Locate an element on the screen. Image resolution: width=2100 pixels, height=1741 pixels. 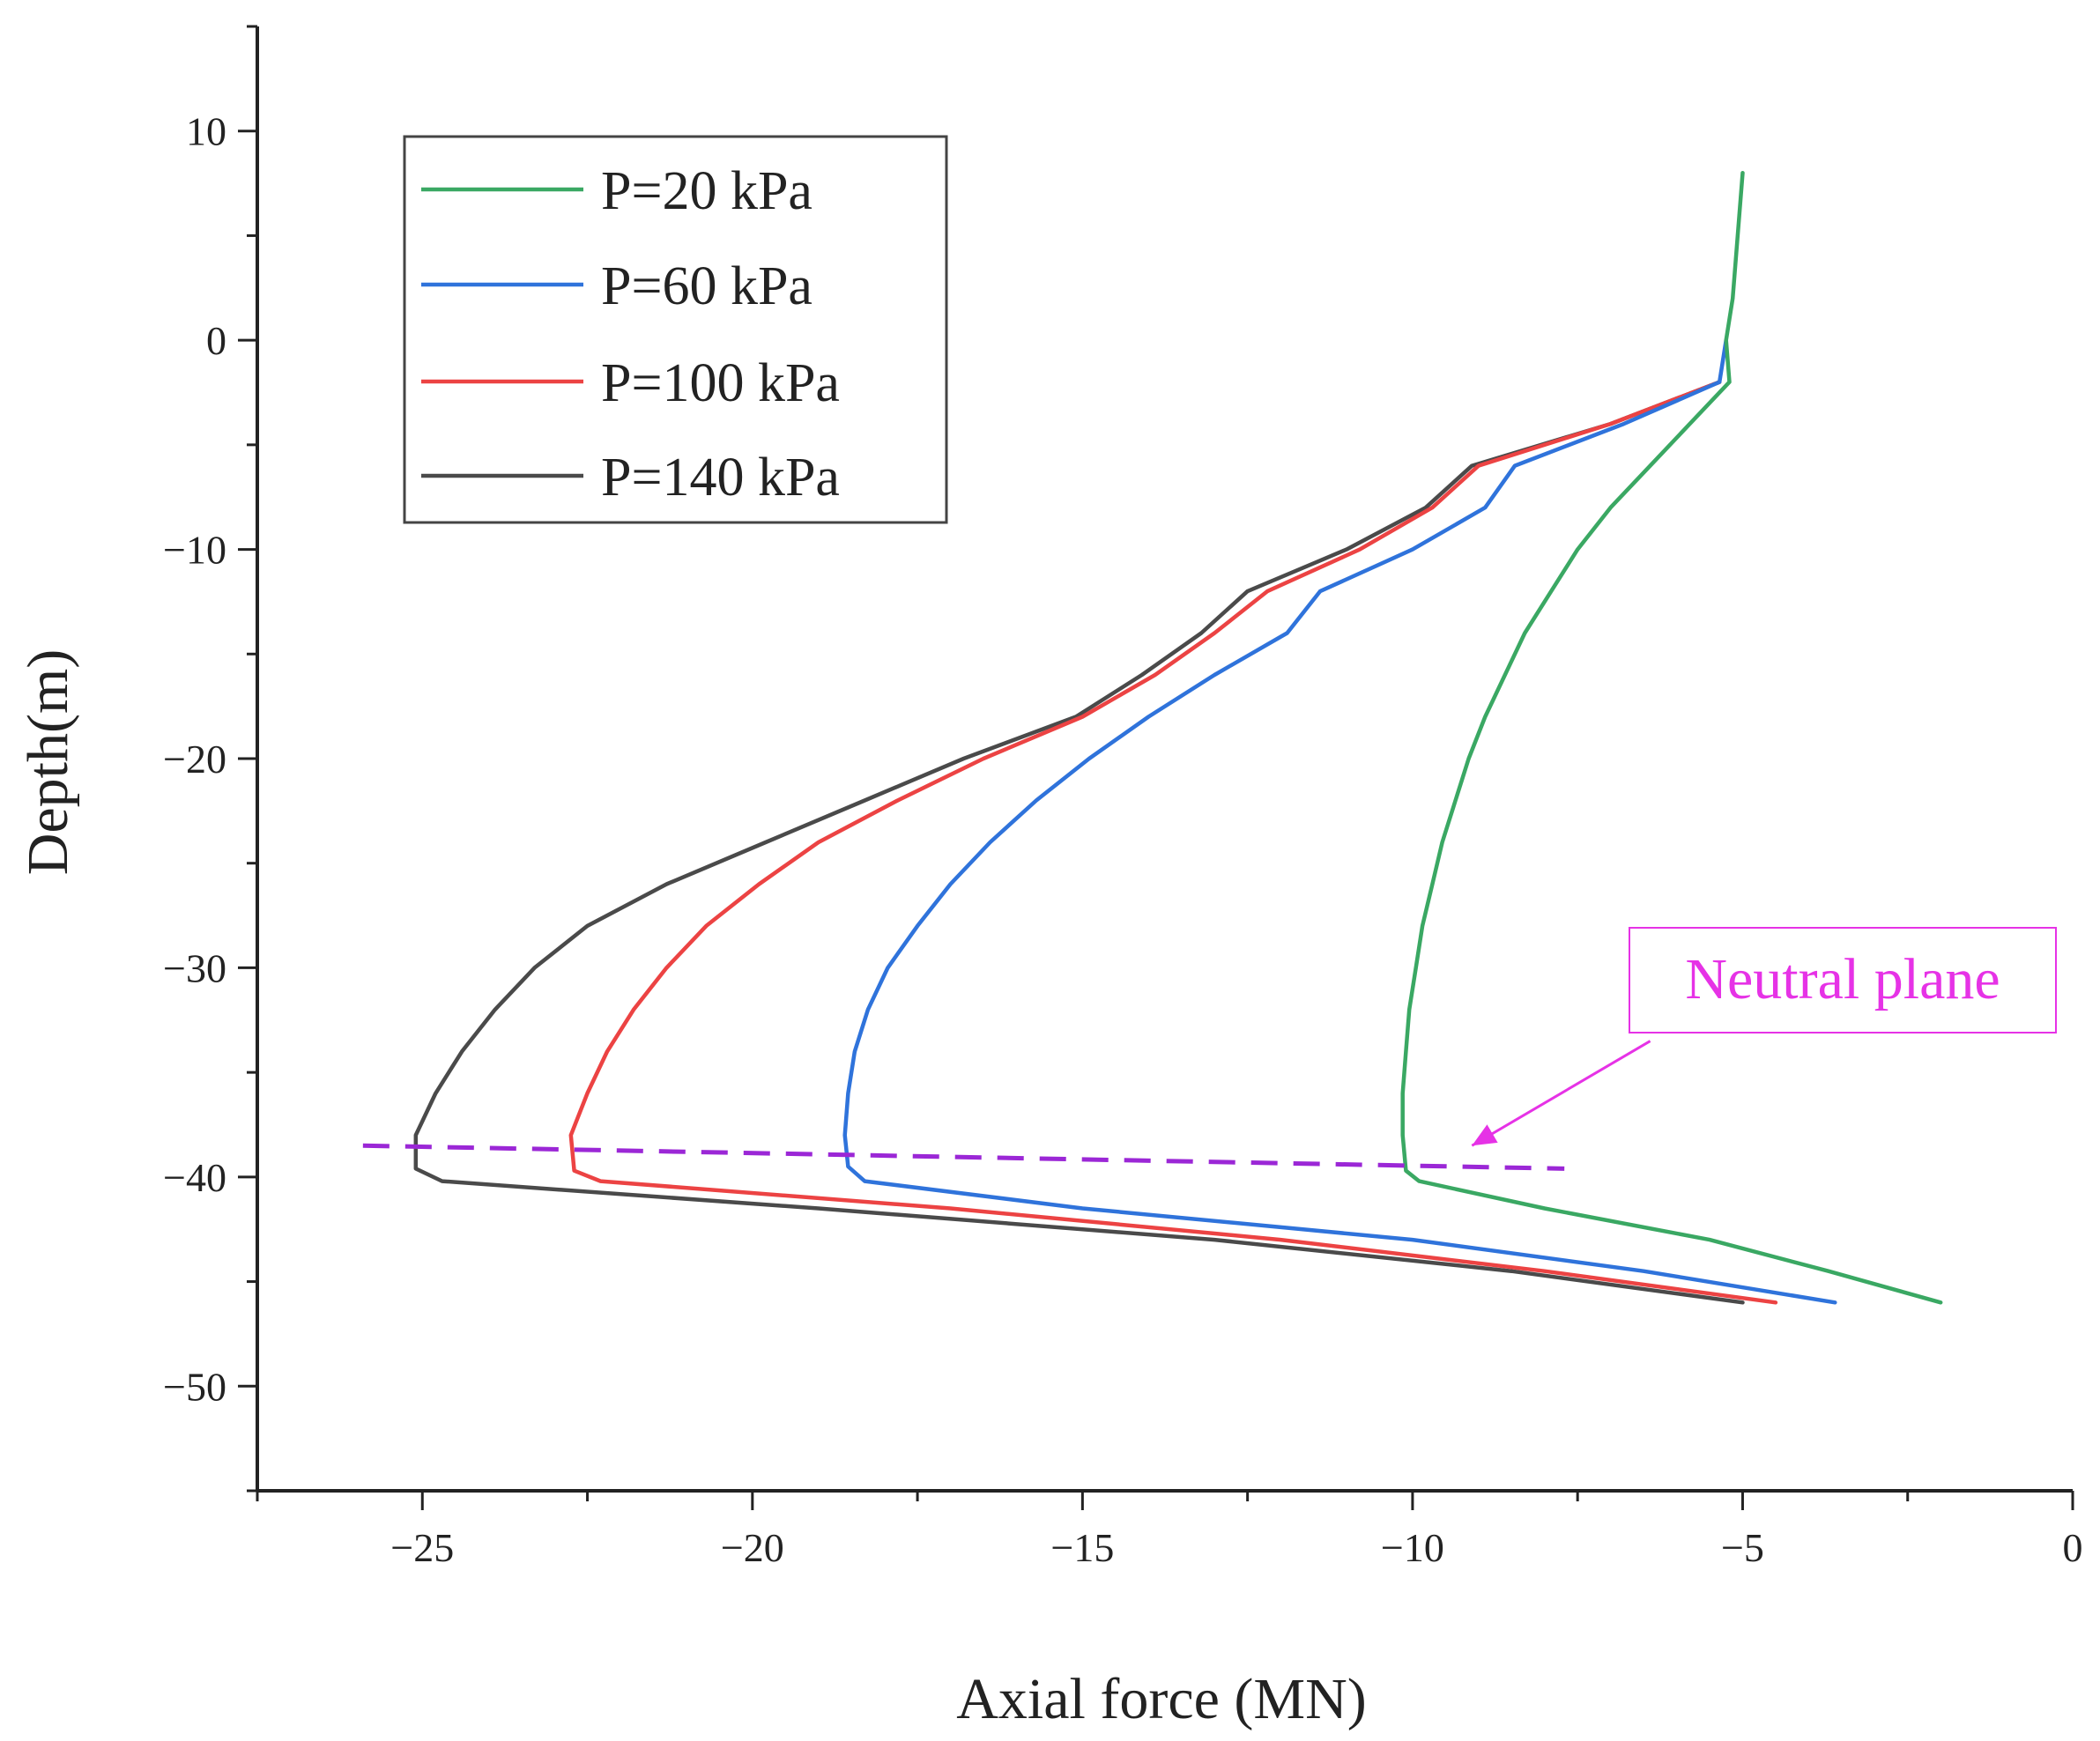
x-tick-label: −5 is located at coordinates (1742, 1547).